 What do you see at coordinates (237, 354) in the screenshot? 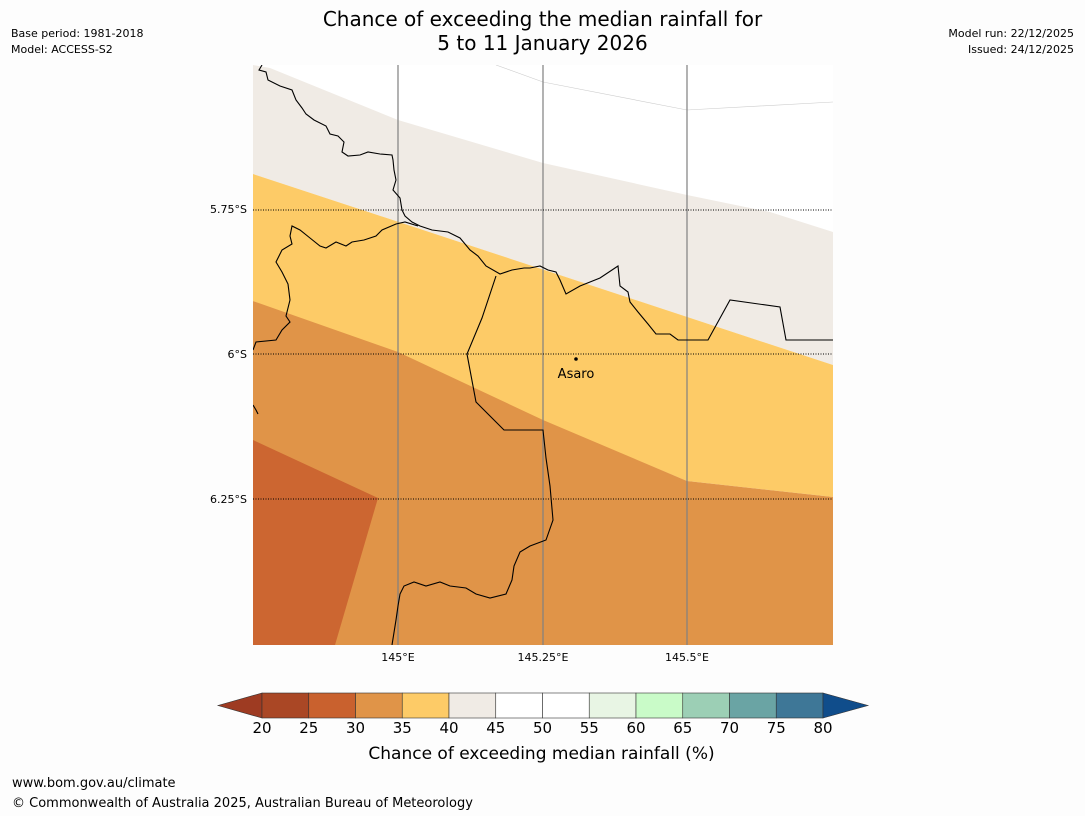
I see `lat-label-6s: 6°S` at bounding box center [237, 354].